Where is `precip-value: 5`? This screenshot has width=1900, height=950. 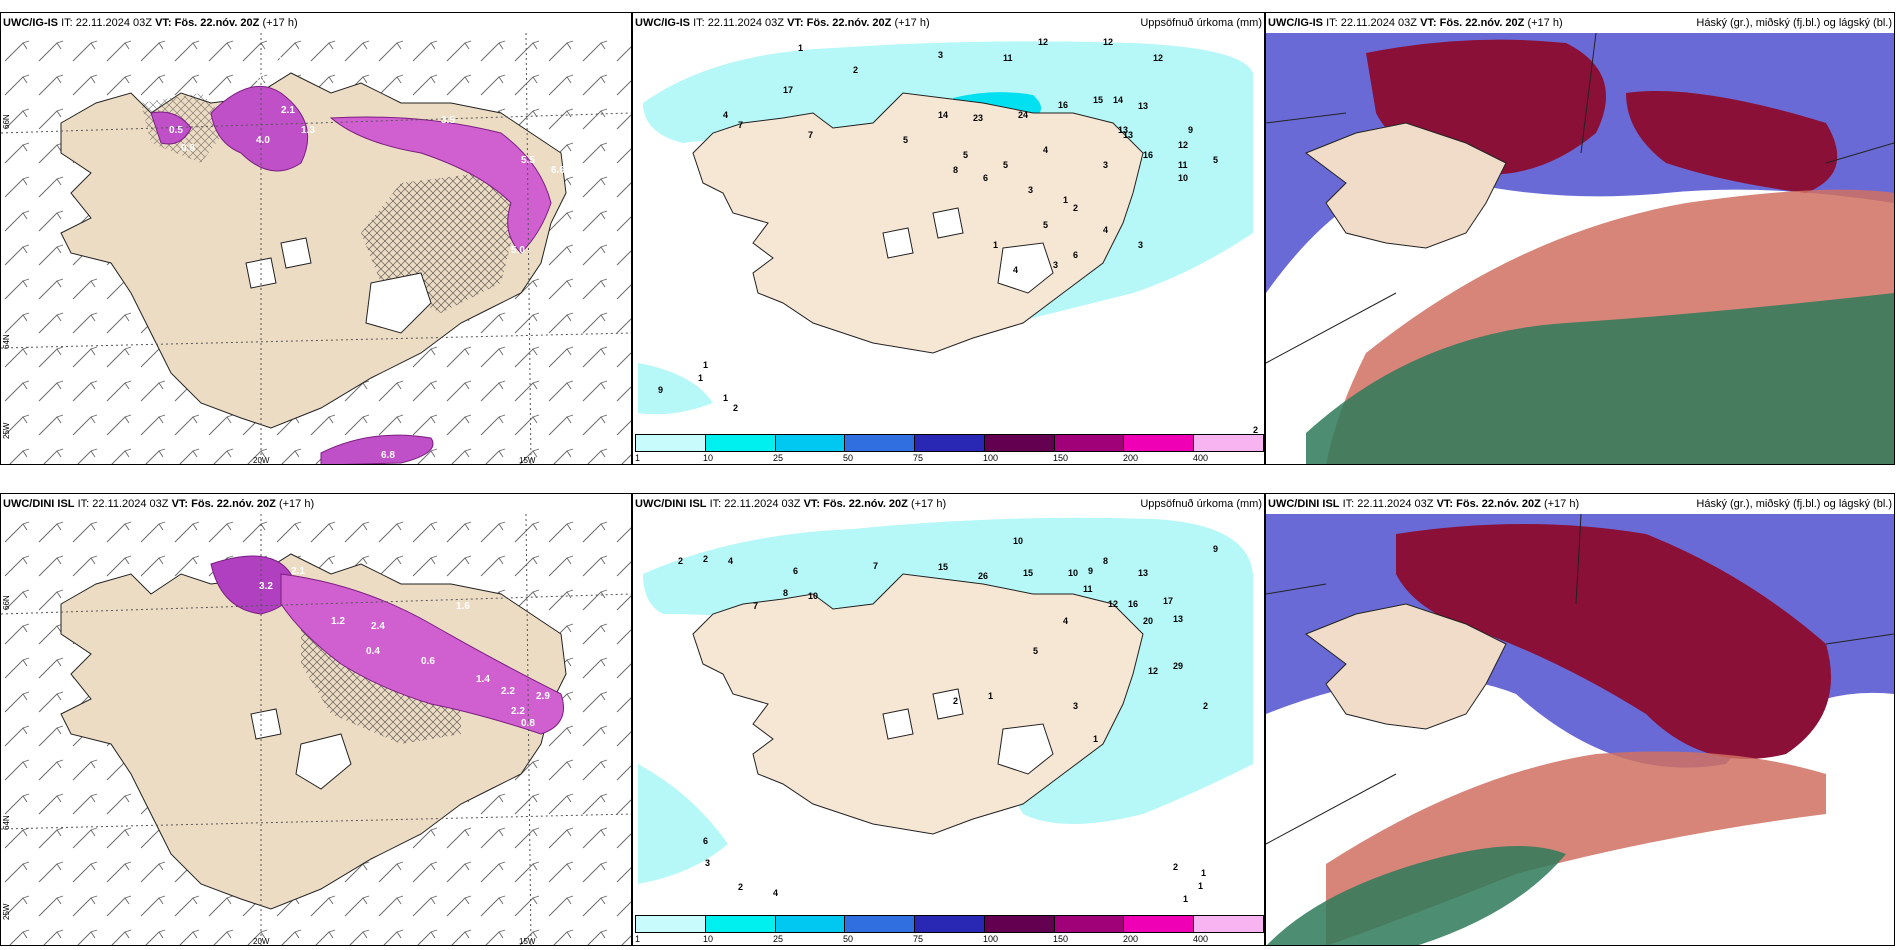
precip-value: 5 is located at coordinates (965, 155).